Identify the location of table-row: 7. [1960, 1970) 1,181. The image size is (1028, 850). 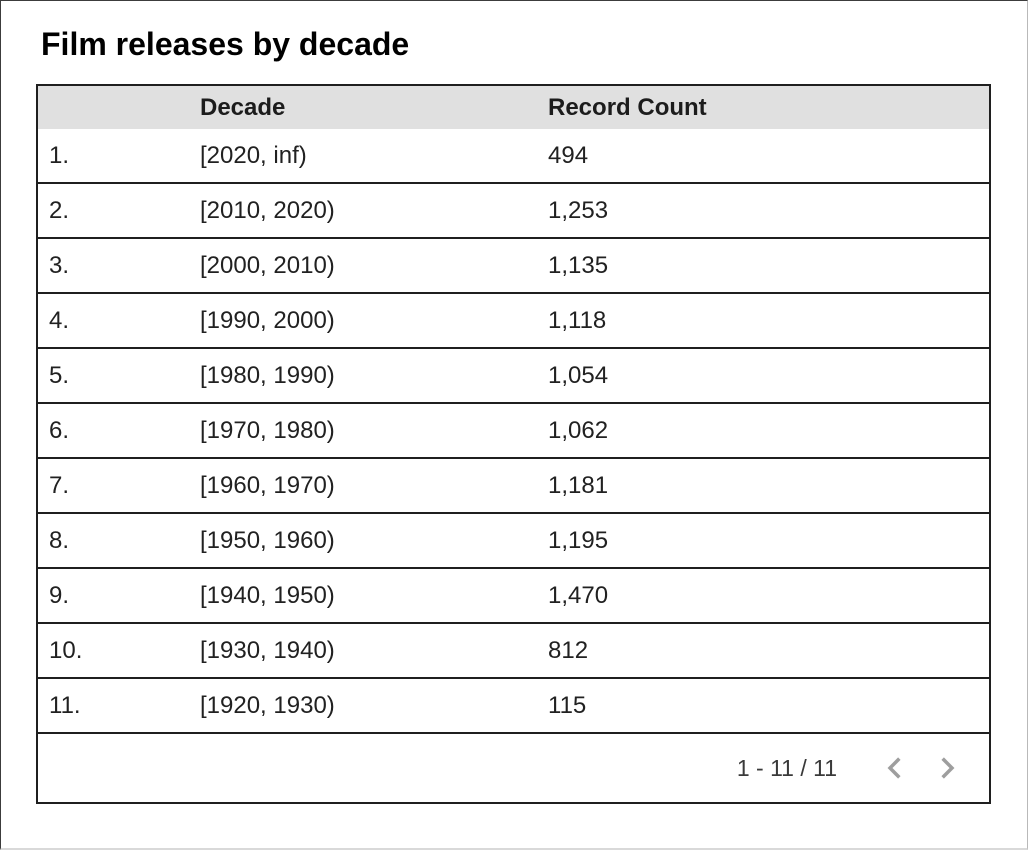
(513, 486).